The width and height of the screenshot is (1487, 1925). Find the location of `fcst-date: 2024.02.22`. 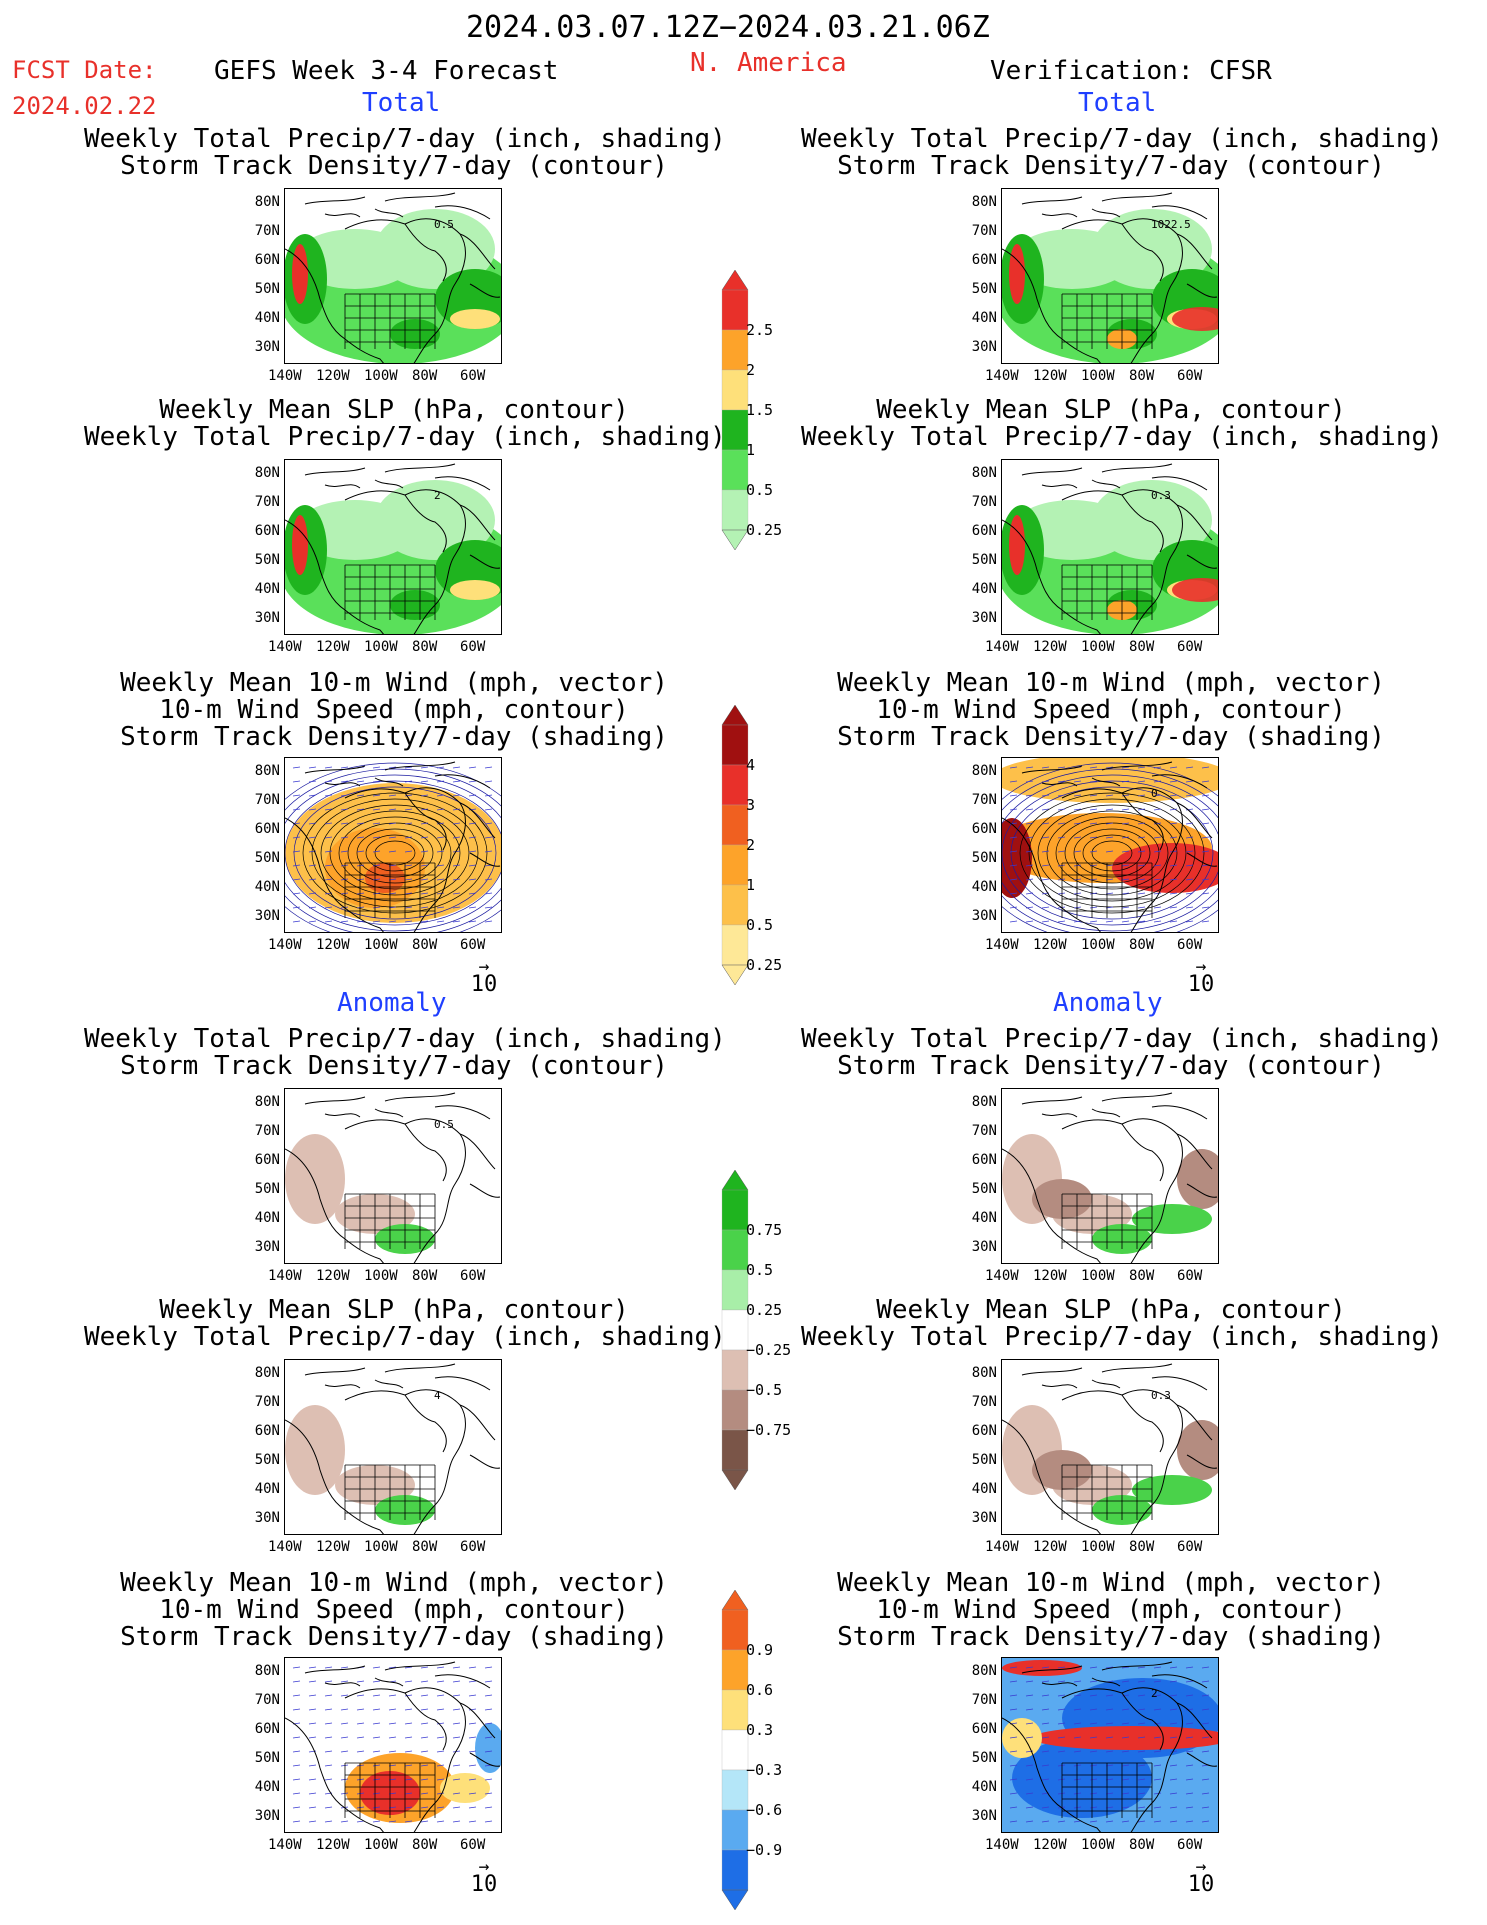

fcst-date: 2024.02.22 is located at coordinates (84, 106).